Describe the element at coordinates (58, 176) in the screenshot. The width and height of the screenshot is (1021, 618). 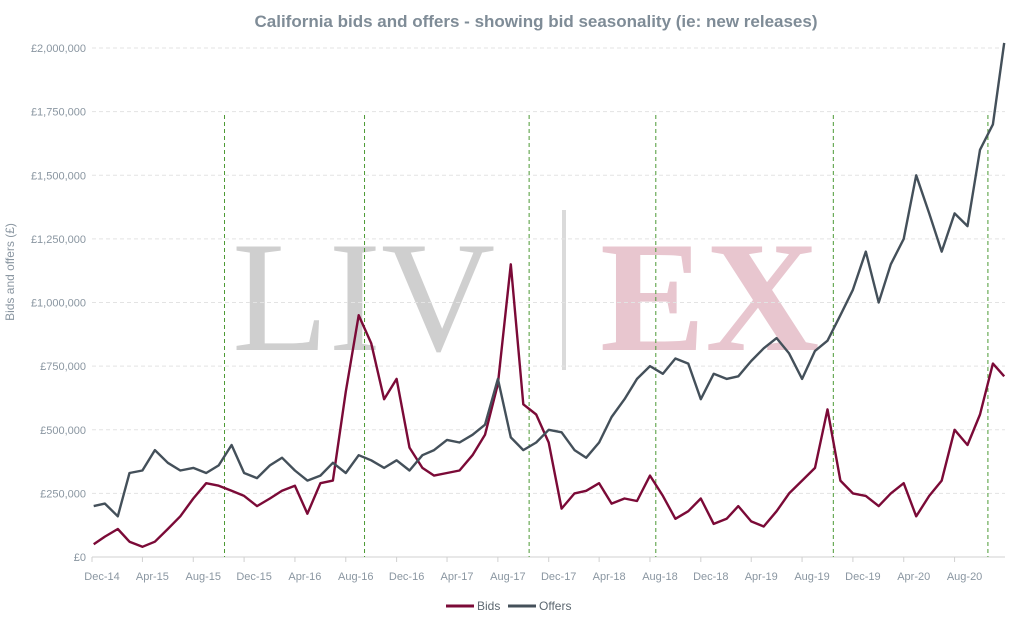
I see `y-tick-label: £1,500,000` at that location.